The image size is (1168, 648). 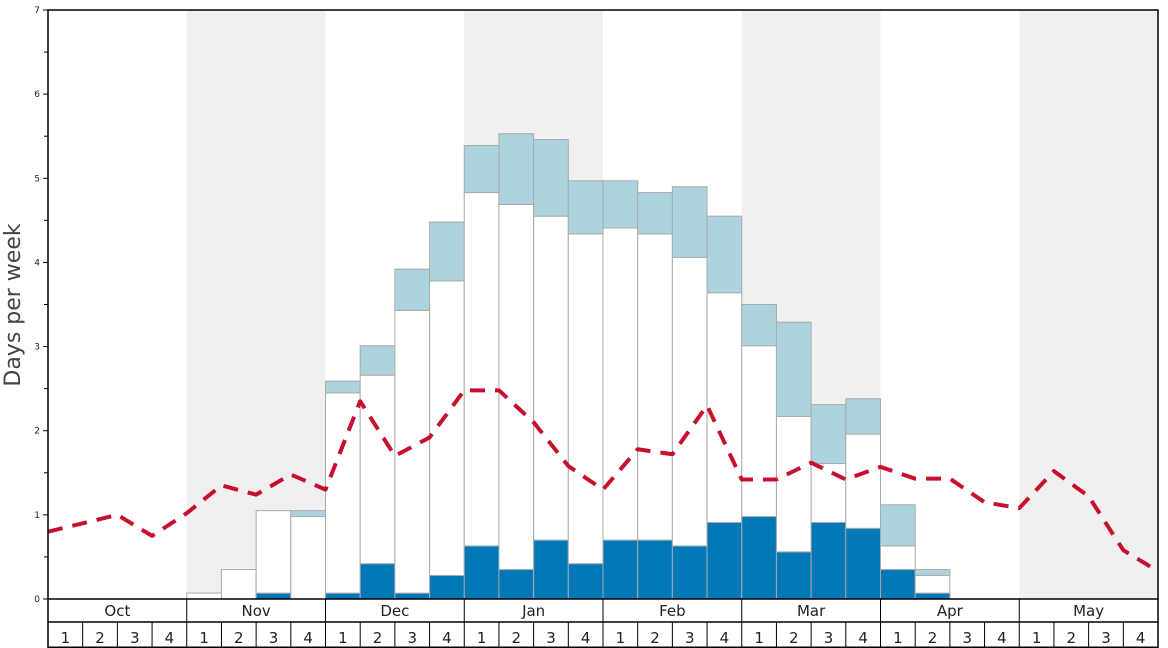 What do you see at coordinates (37, 95) in the screenshot?
I see `y-tick-label-6: 6` at bounding box center [37, 95].